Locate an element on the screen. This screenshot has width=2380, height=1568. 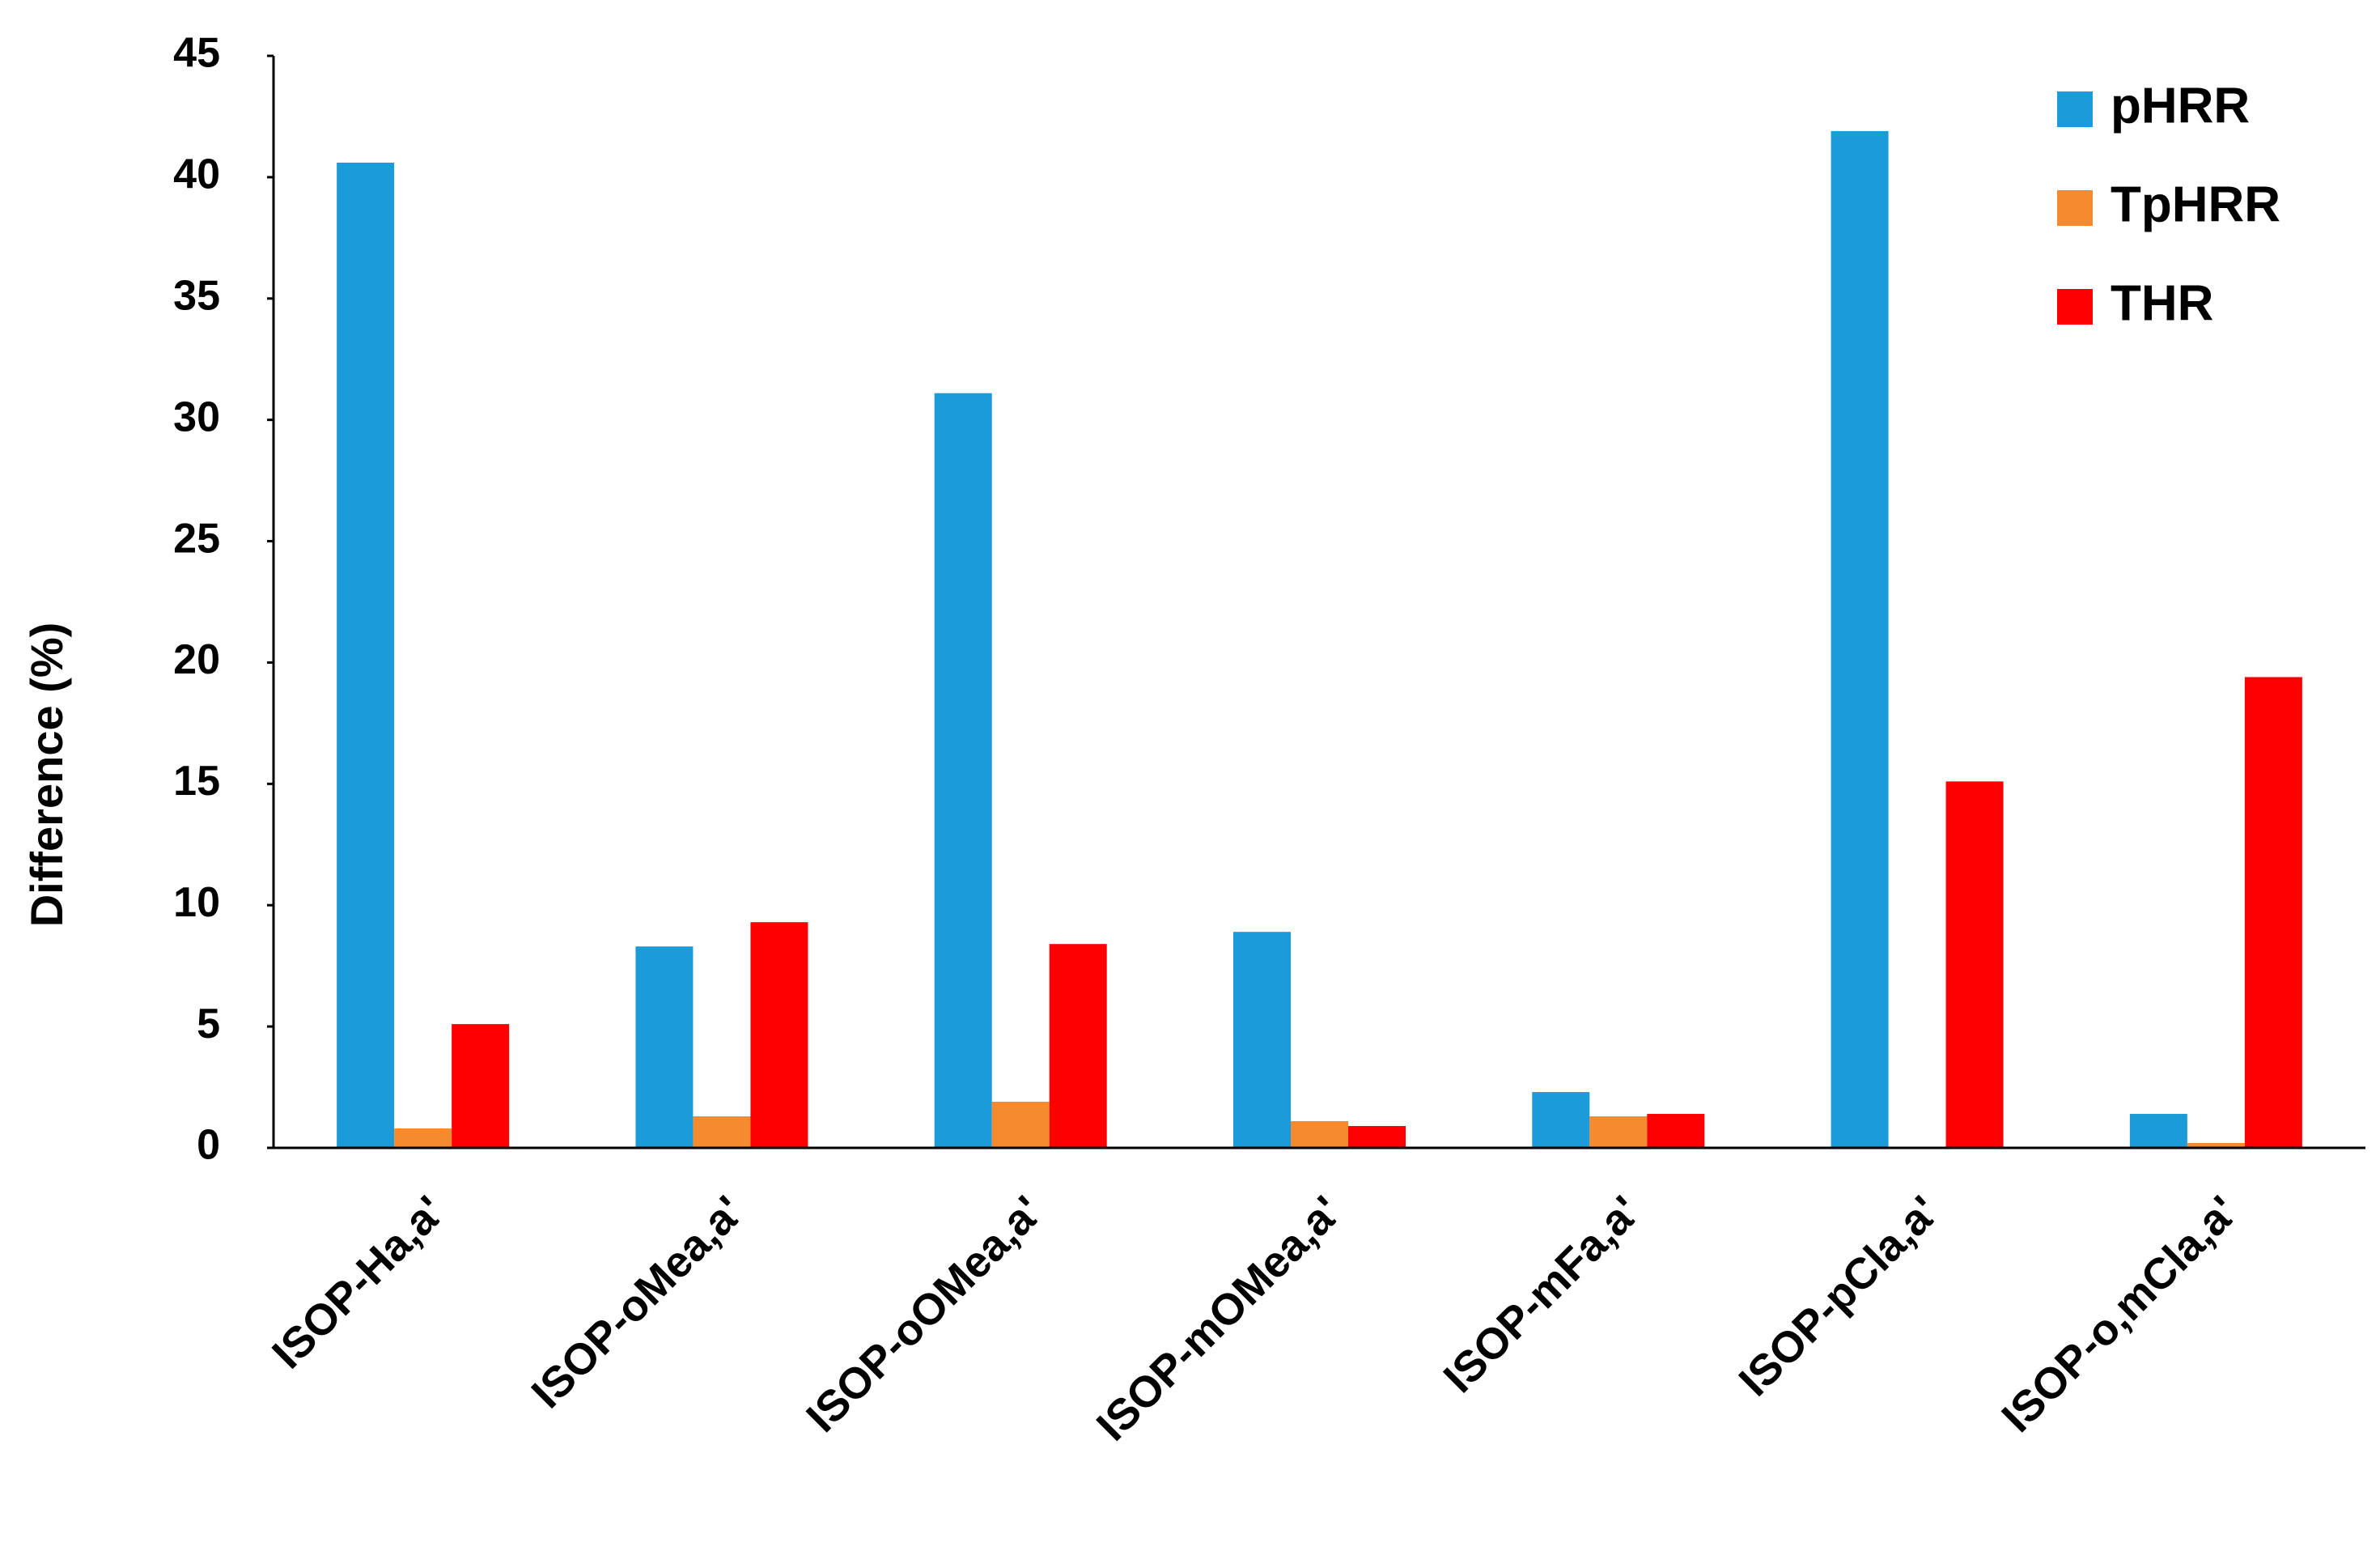
legend-label: TpHRR is located at coordinates (2196, 204).